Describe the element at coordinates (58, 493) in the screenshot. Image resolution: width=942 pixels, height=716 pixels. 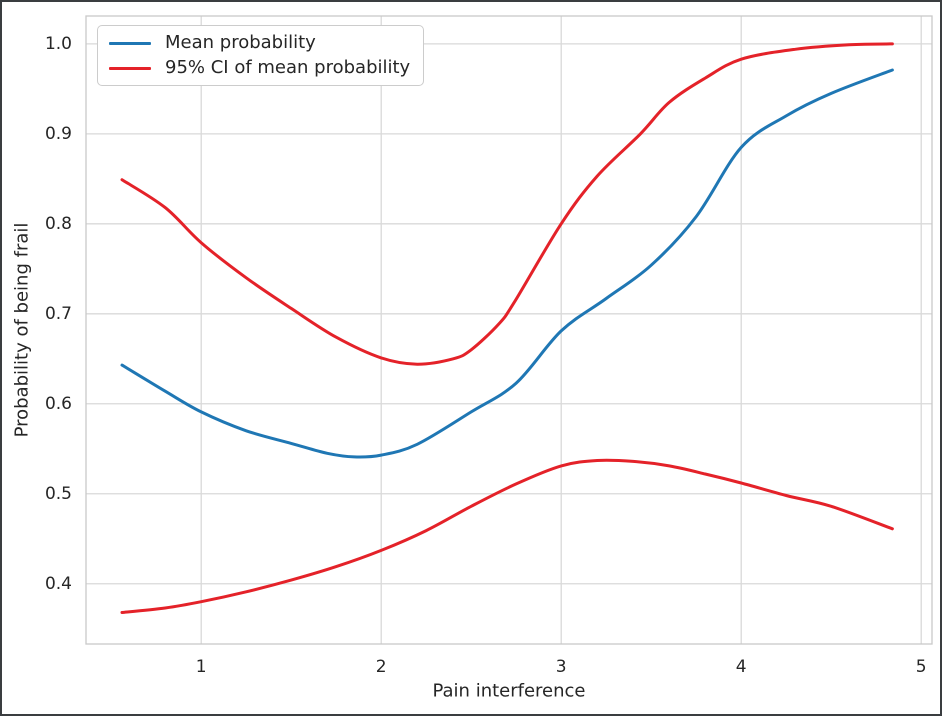
I see `y-tick-label: 0.5` at that location.